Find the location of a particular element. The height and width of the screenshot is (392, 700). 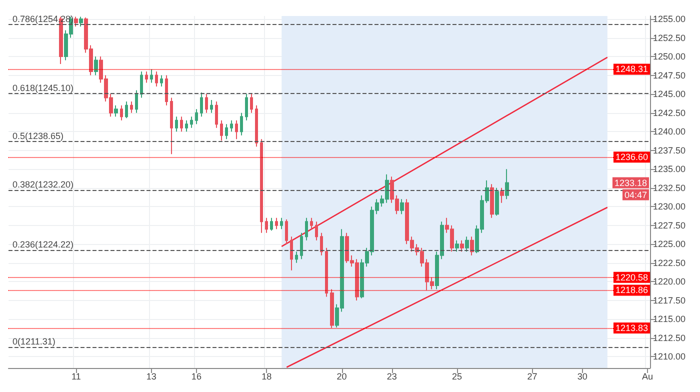

y-tick-label: 1217.50 is located at coordinates (669, 300).